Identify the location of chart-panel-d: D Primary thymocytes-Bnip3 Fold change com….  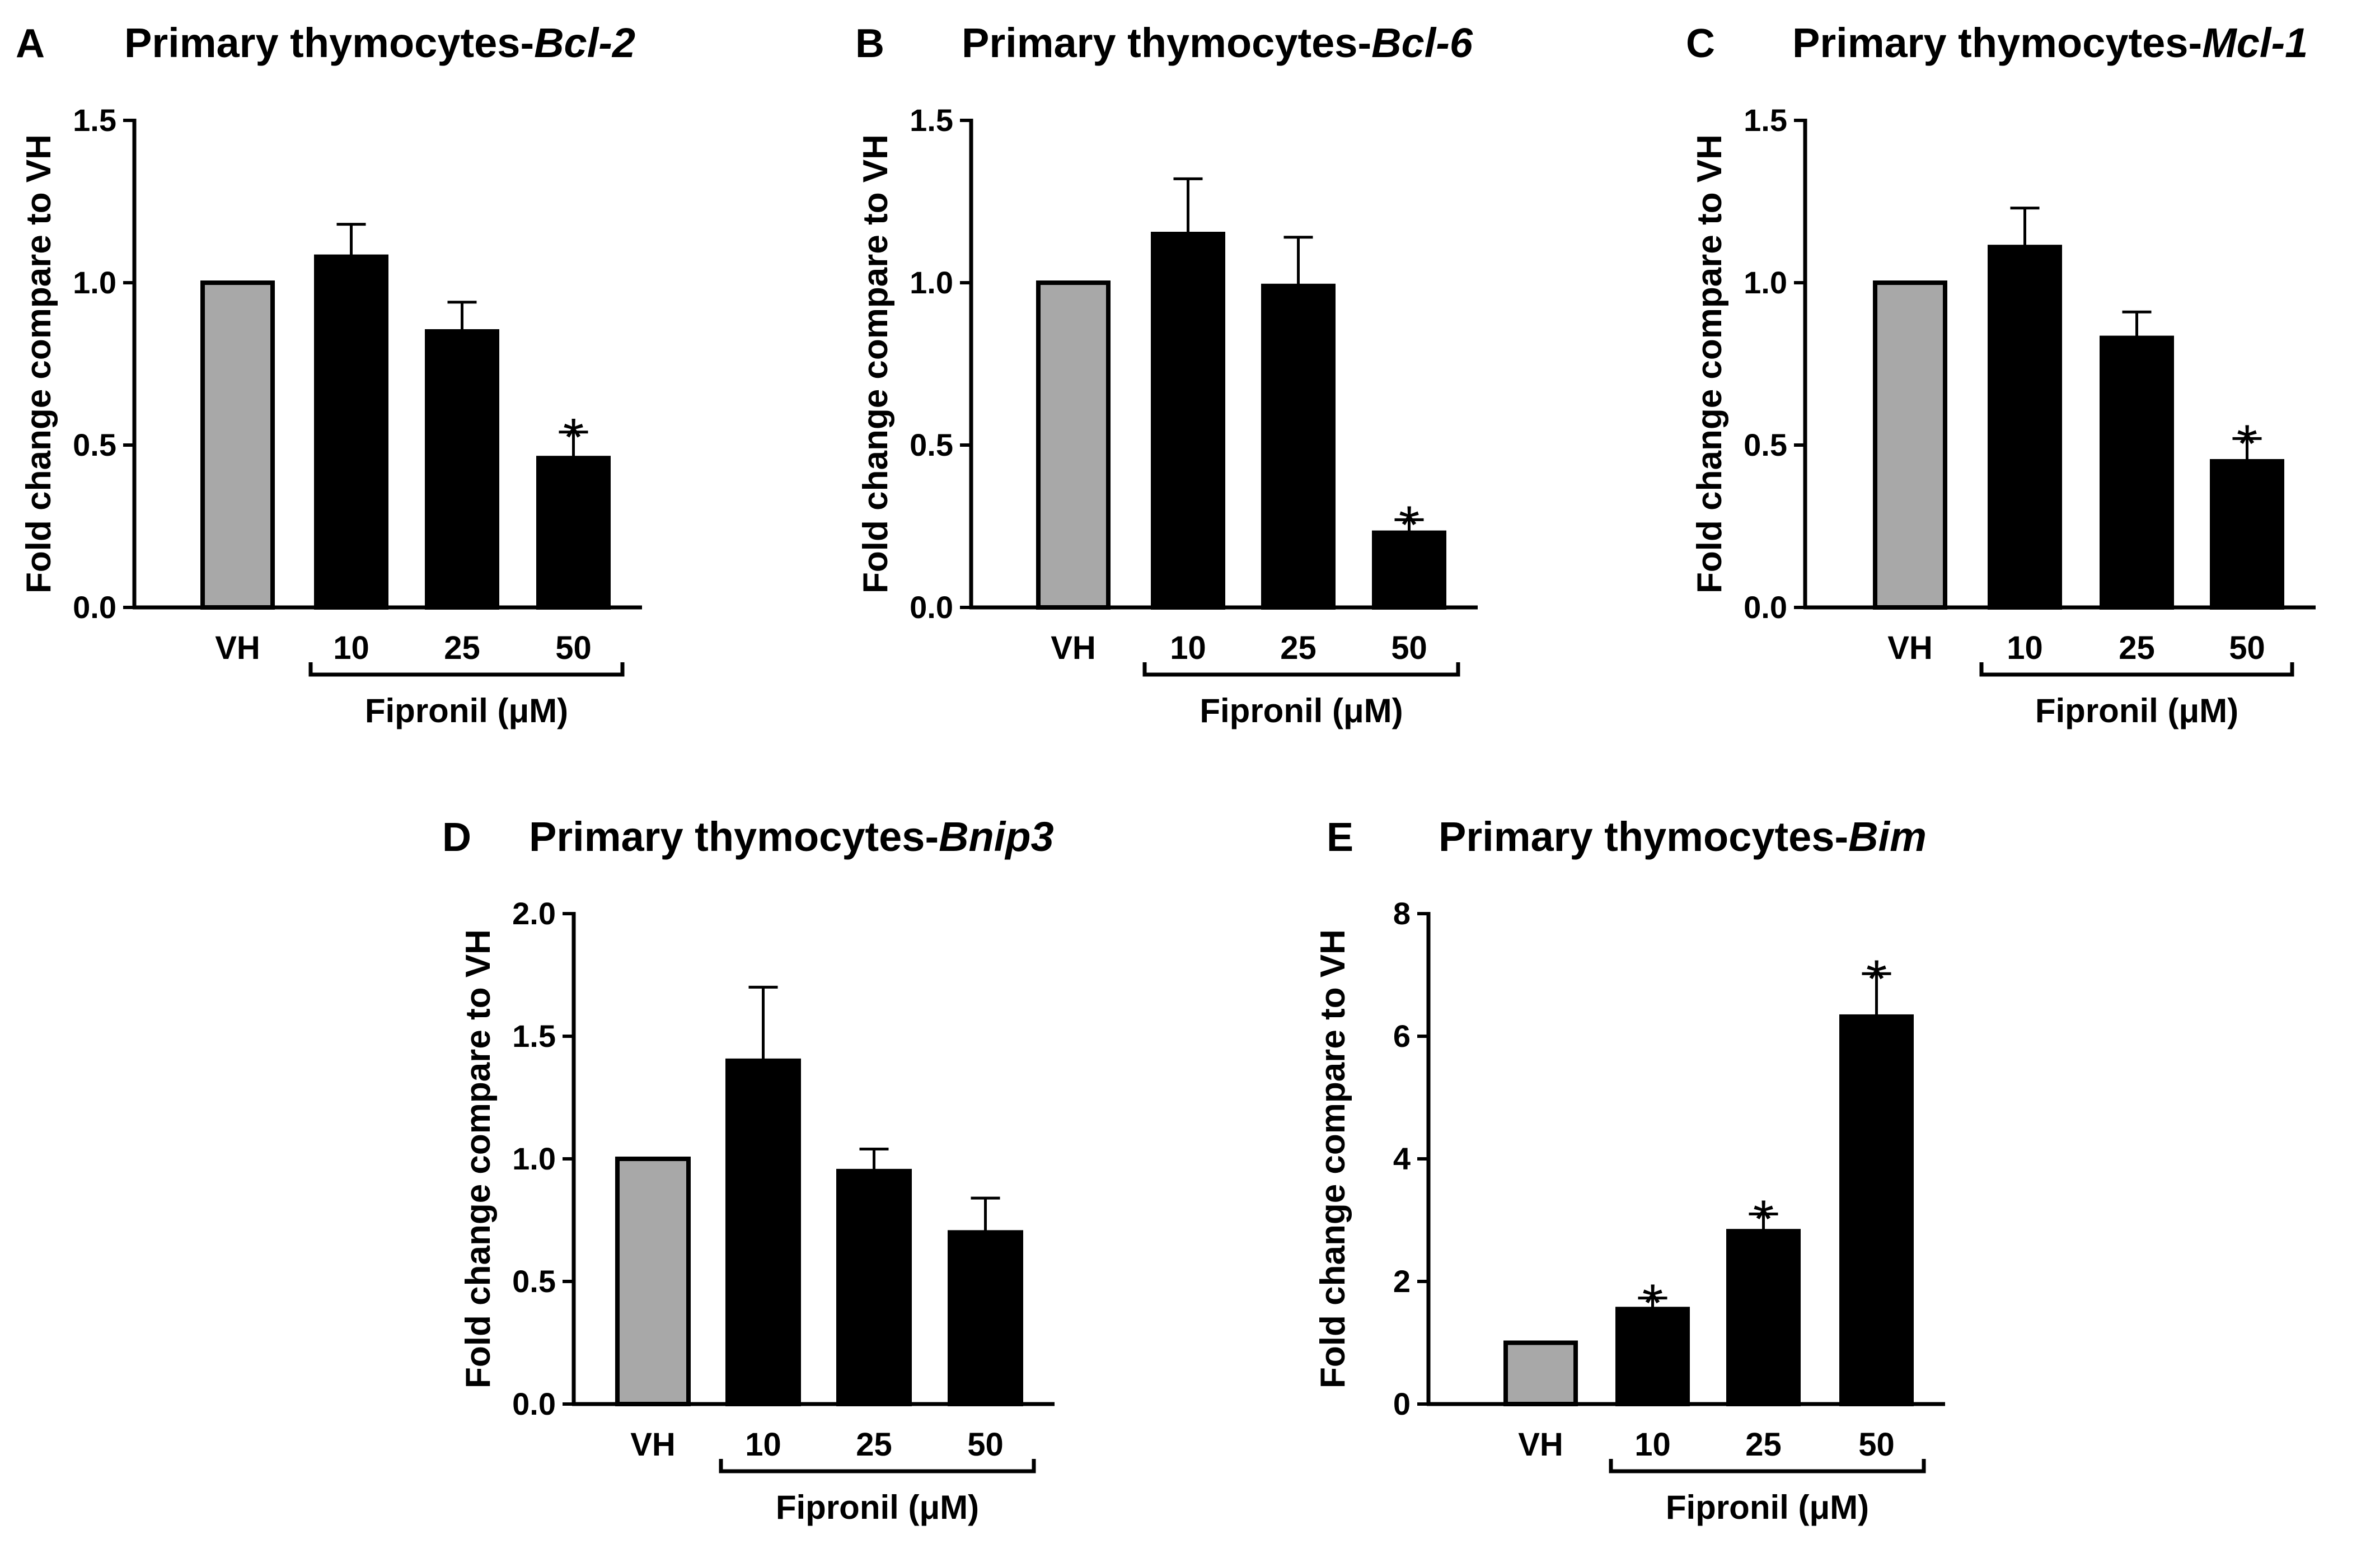
(749, 1169).